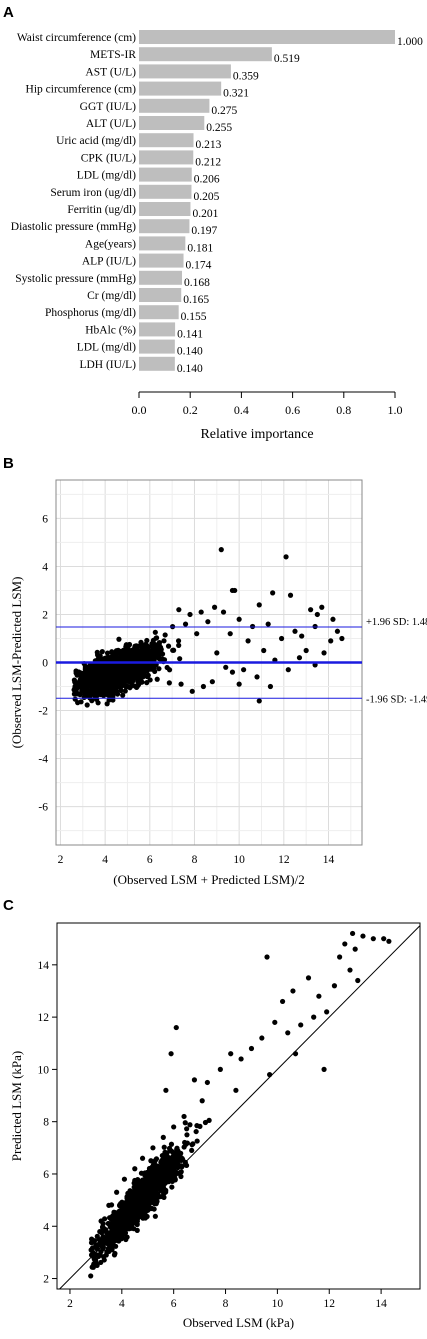 The width and height of the screenshot is (427, 1339). What do you see at coordinates (219, 128) in the screenshot?
I see `bar-value-label: 0.255` at bounding box center [219, 128].